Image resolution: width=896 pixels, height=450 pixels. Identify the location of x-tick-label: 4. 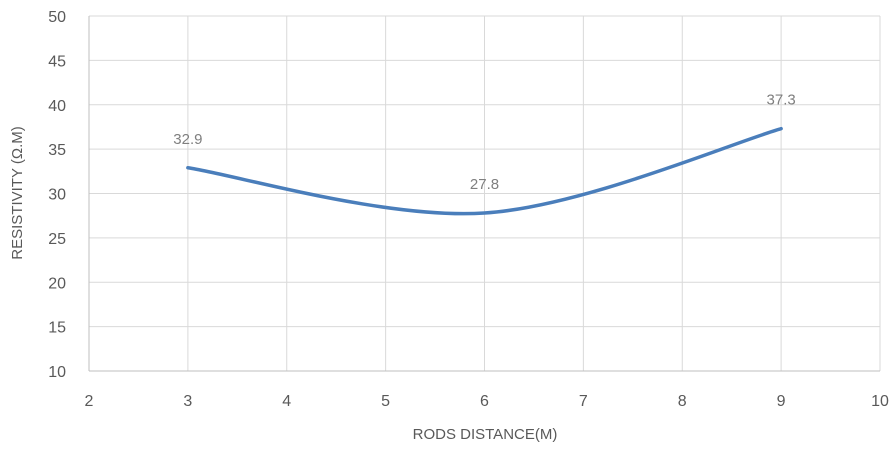
(286, 401).